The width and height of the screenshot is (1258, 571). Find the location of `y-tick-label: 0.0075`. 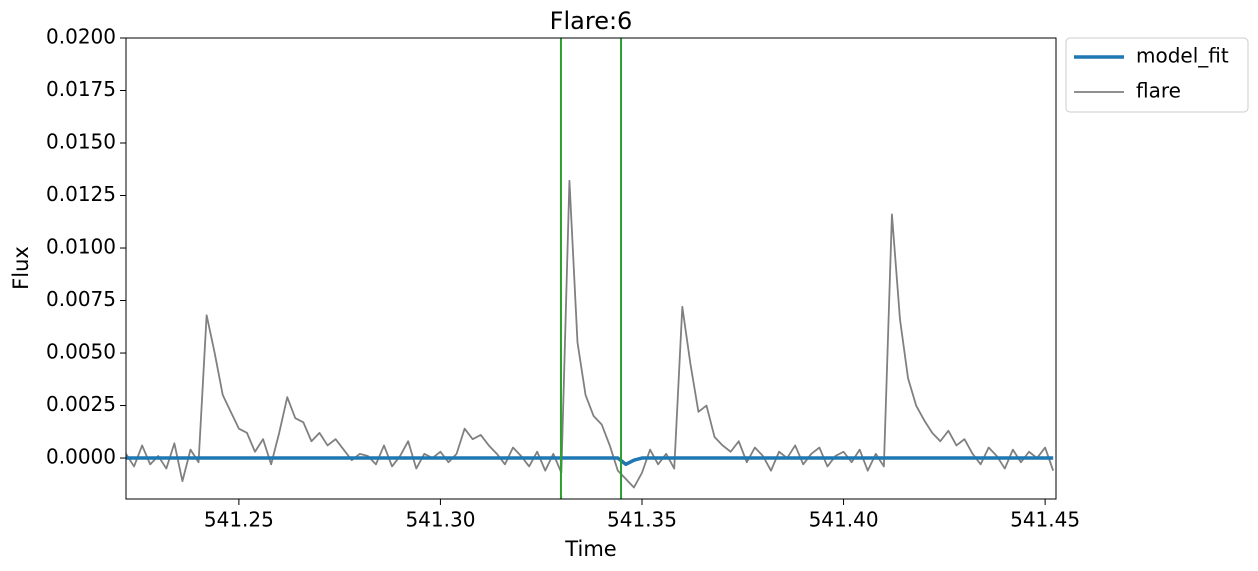

y-tick-label: 0.0075 is located at coordinates (81, 299).